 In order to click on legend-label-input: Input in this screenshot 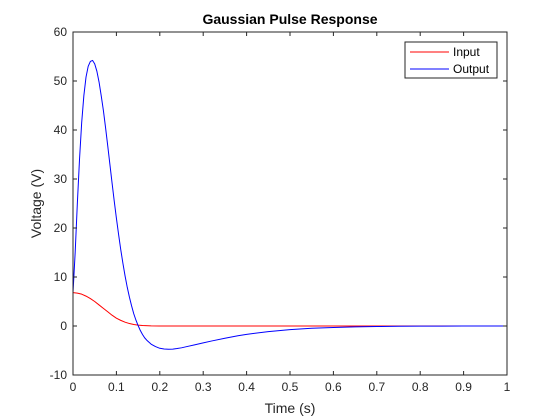, I will do `click(466, 52)`.